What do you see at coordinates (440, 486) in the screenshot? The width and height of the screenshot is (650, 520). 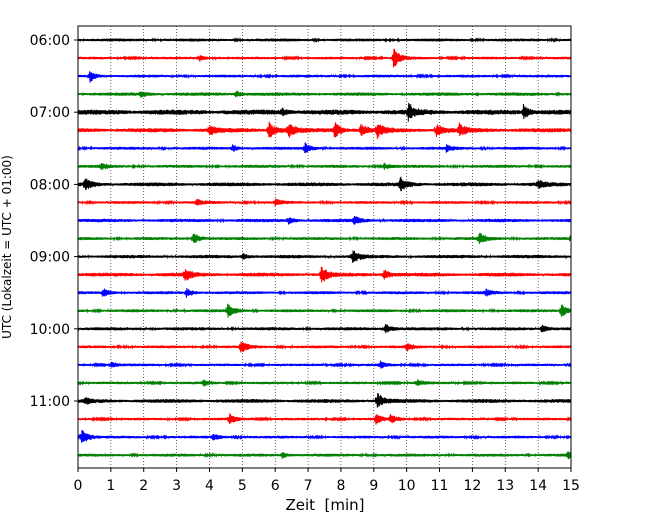 I see `x-tick-label: 11` at bounding box center [440, 486].